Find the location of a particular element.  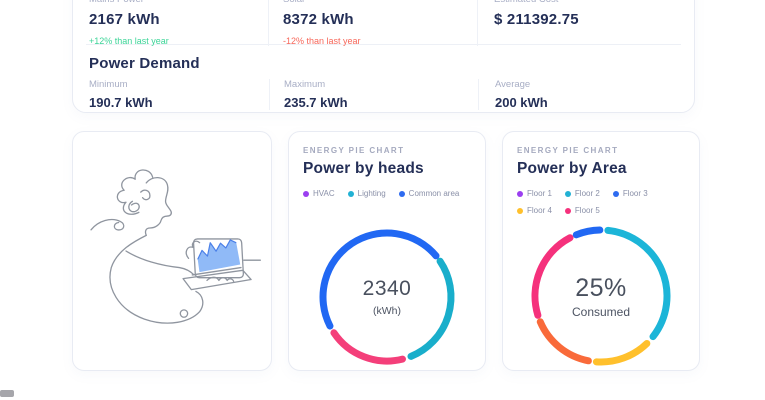

legend: HVAC Lighting Common area is located at coordinates (387, 193).